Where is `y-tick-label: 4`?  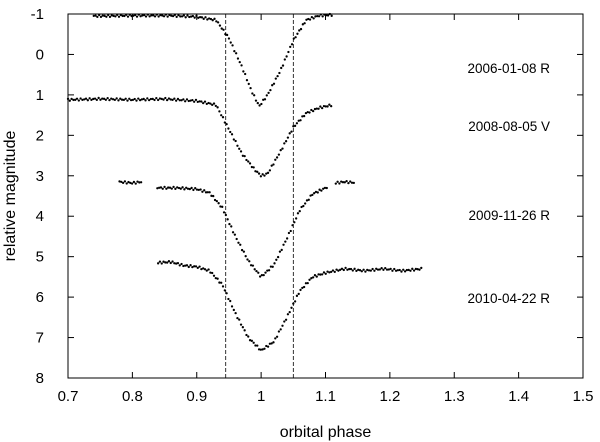
y-tick-label: 4 is located at coordinates (40, 216).